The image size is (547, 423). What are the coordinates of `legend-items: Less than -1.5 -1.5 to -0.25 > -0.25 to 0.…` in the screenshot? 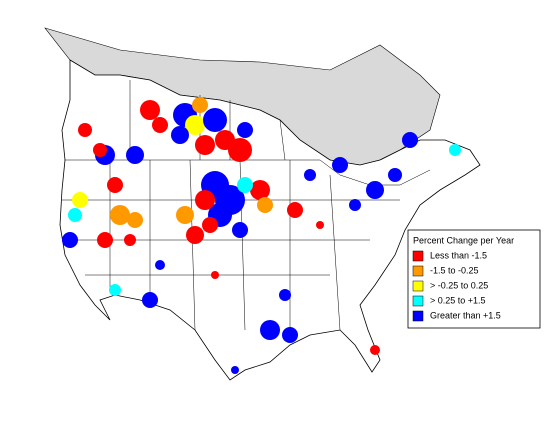 It's located at (456, 286).